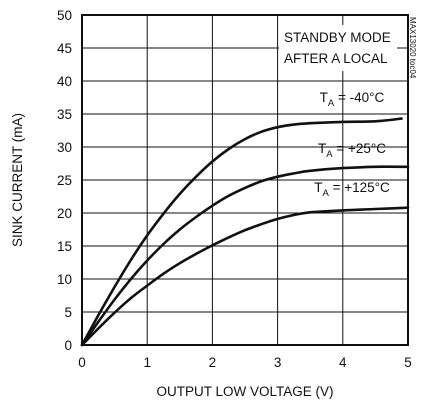  I want to click on x-tick-label: 3, so click(278, 362).